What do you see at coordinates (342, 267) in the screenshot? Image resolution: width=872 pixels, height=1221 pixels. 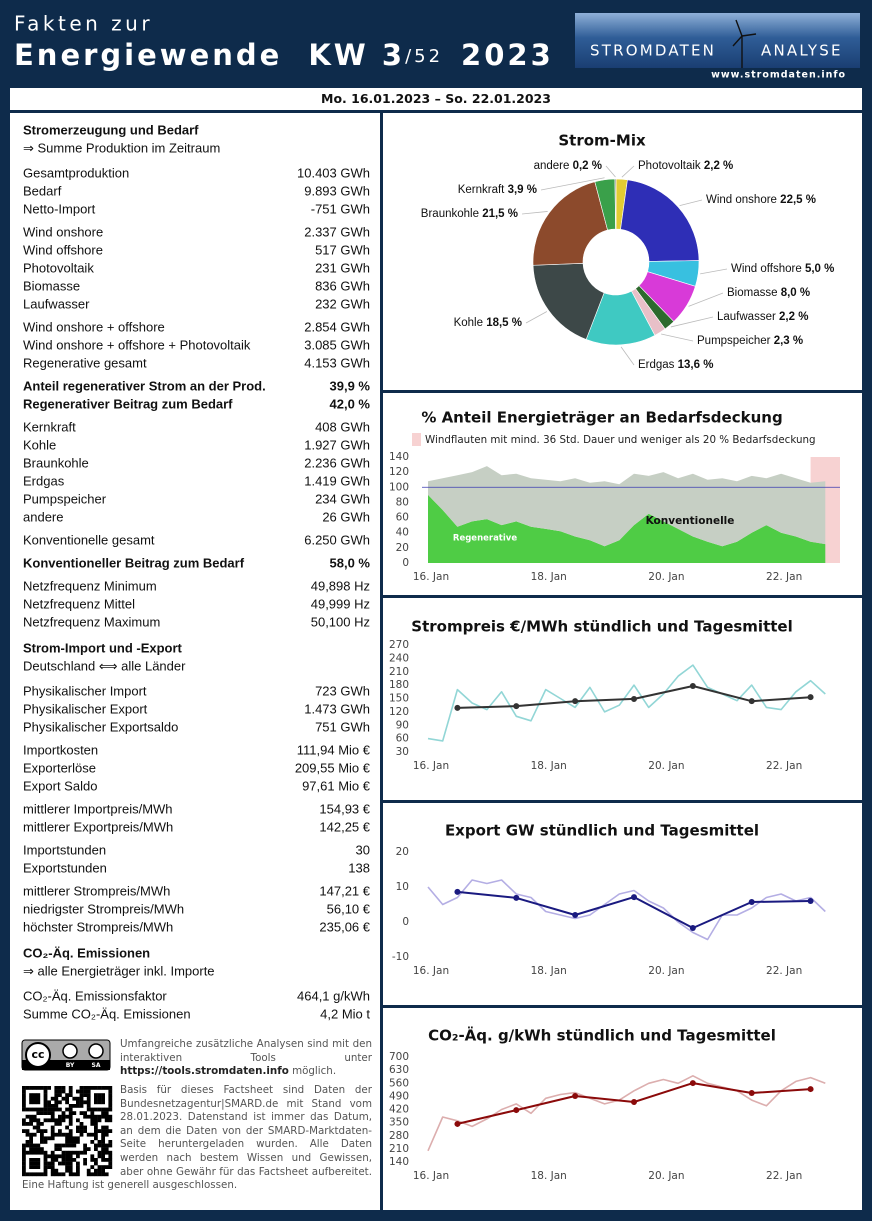 I see `row-value: 231 GWh` at bounding box center [342, 267].